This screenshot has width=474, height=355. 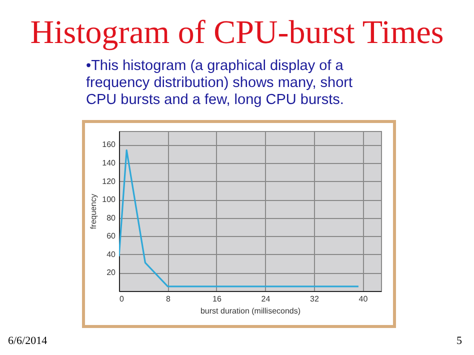 I want to click on y-tick-label: 160, so click(x=109, y=145).